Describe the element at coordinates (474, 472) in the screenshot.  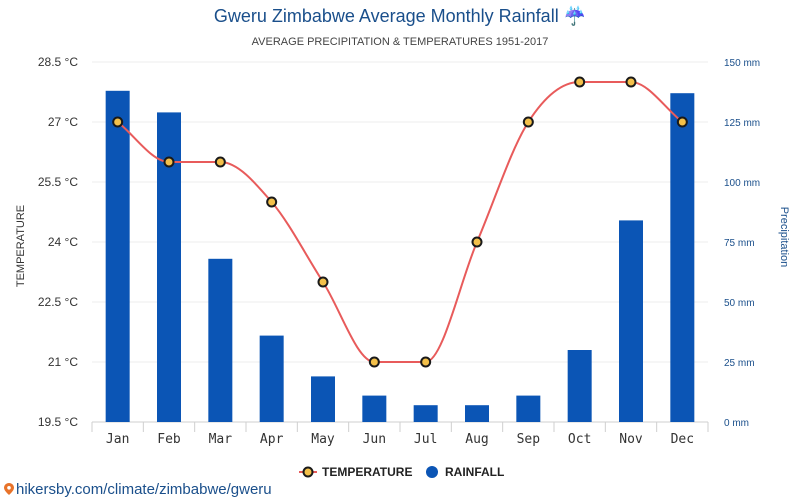
I see `legend-rainfall-label: RAINFALL` at that location.